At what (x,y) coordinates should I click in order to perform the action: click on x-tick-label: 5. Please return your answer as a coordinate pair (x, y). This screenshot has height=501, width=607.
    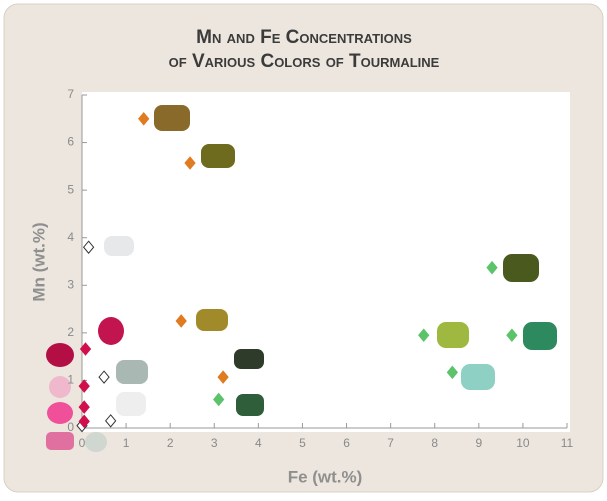
    Looking at the image, I should click on (302, 443).